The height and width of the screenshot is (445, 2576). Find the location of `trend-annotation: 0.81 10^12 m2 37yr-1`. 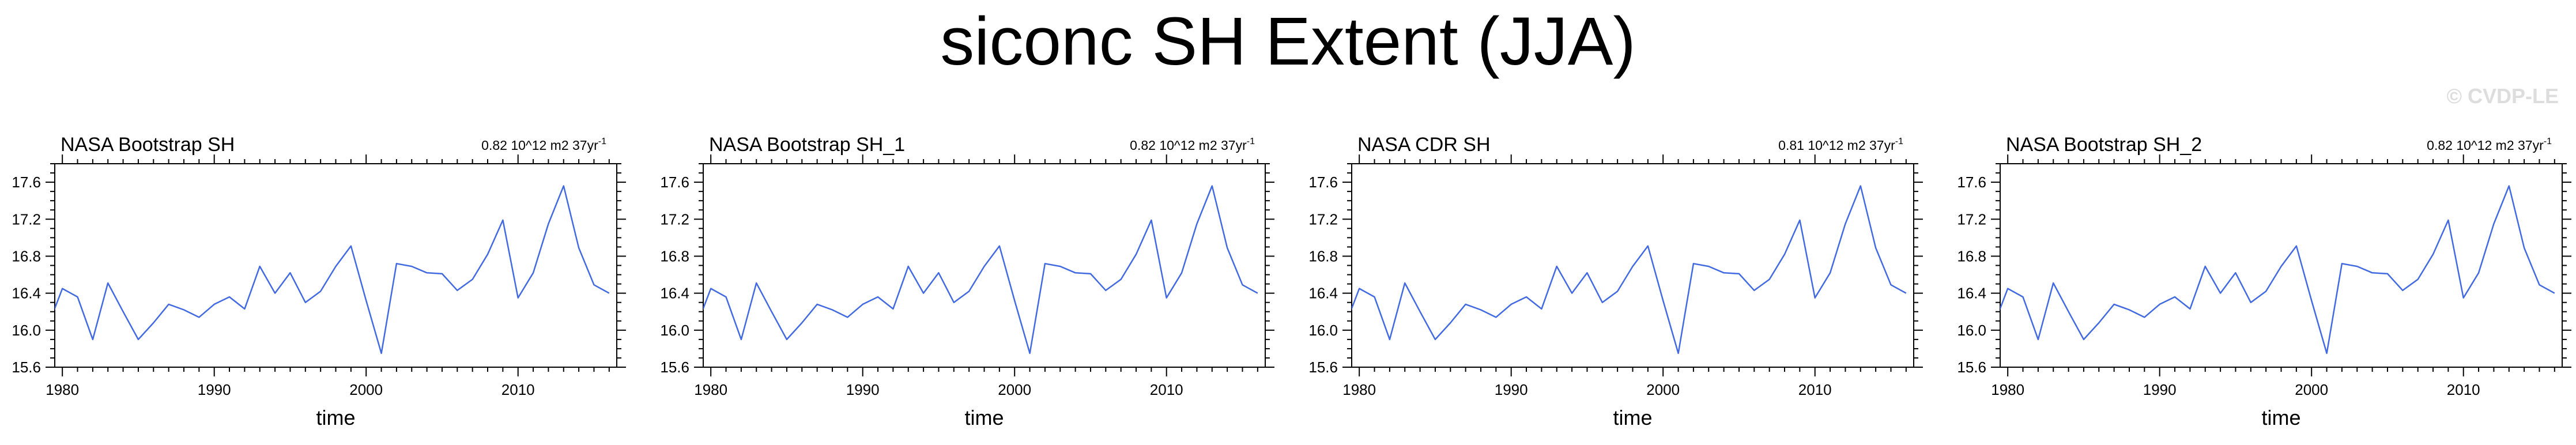

trend-annotation: 0.81 10^12 m2 37yr-1 is located at coordinates (1840, 145).